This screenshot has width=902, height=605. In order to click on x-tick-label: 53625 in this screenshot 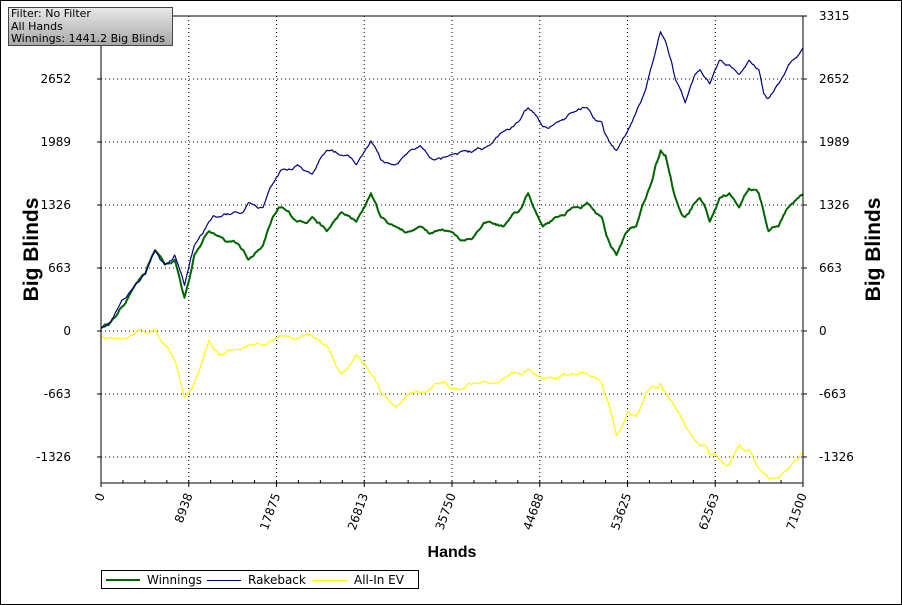, I will do `click(621, 511)`.